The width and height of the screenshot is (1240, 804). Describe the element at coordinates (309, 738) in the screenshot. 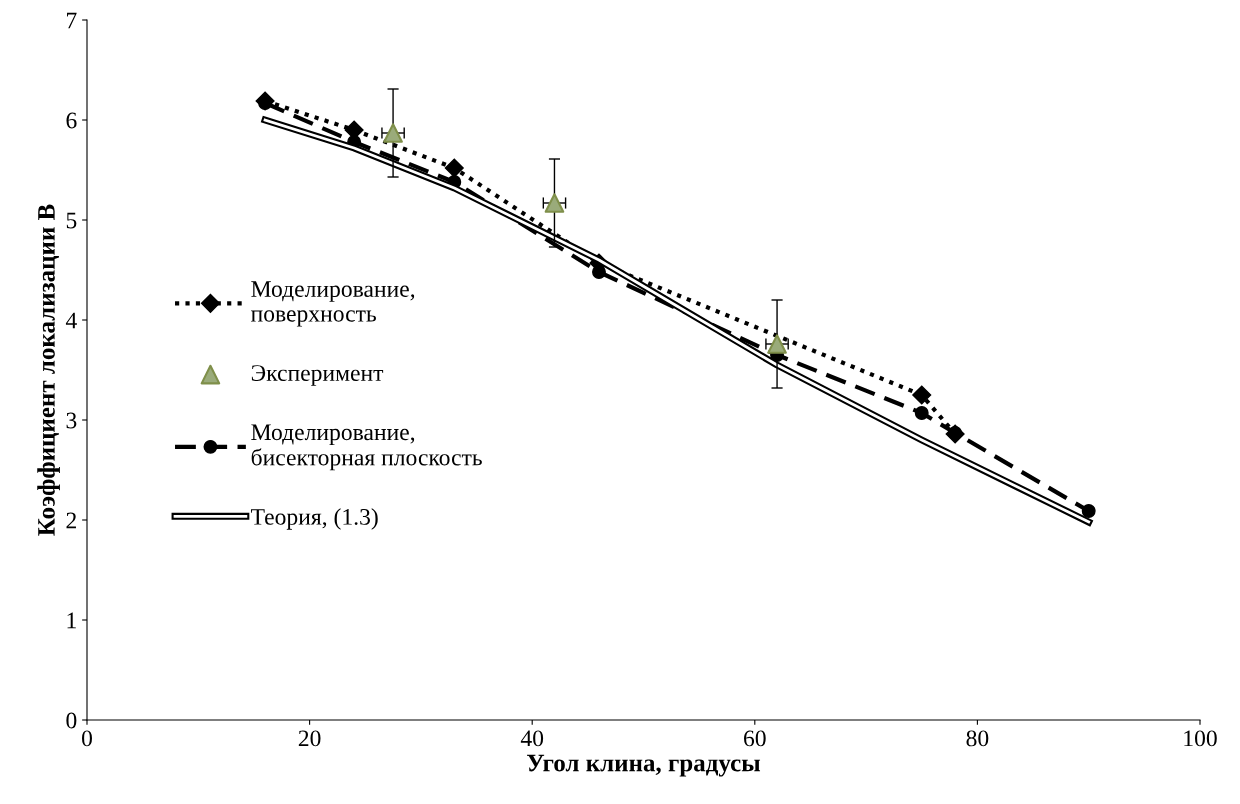

I see `x-tick-label: 20` at that location.